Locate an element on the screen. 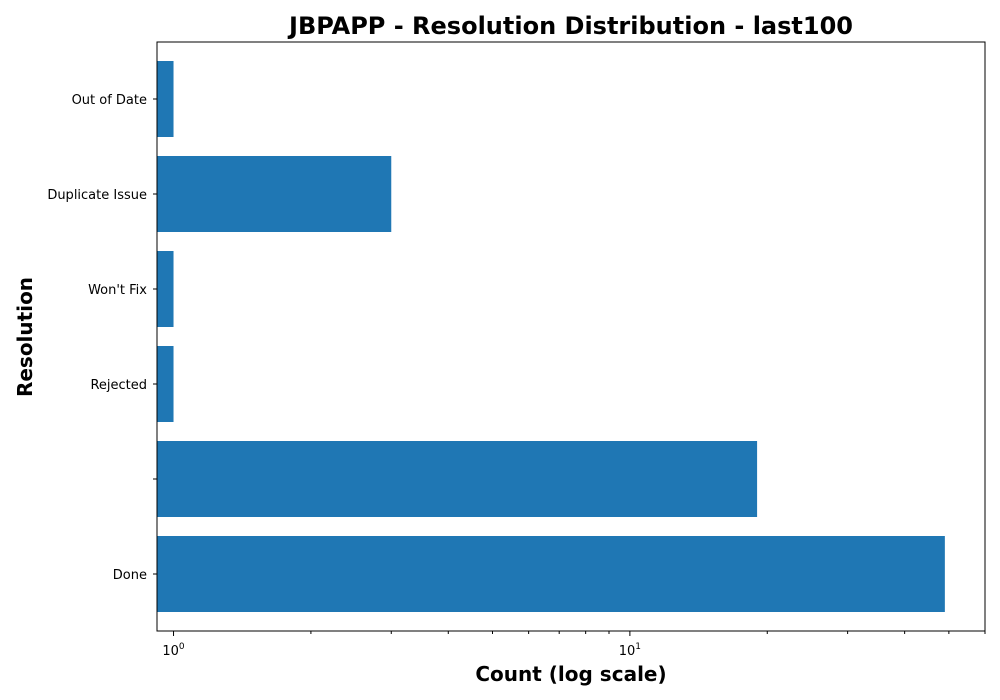  x-tick-label: 100 is located at coordinates (173, 650).